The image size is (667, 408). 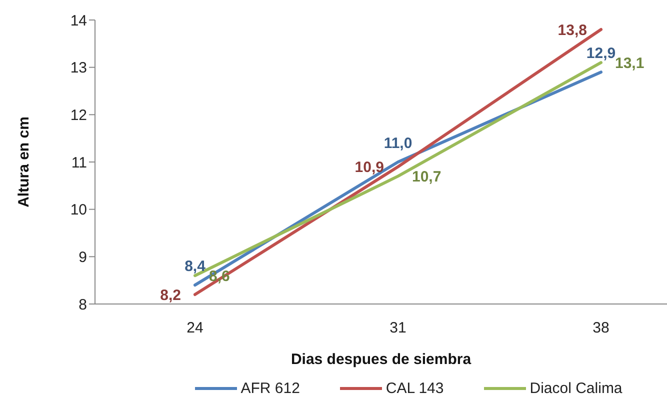 What do you see at coordinates (576, 388) in the screenshot?
I see `legend-label: Diacol Calima` at bounding box center [576, 388].